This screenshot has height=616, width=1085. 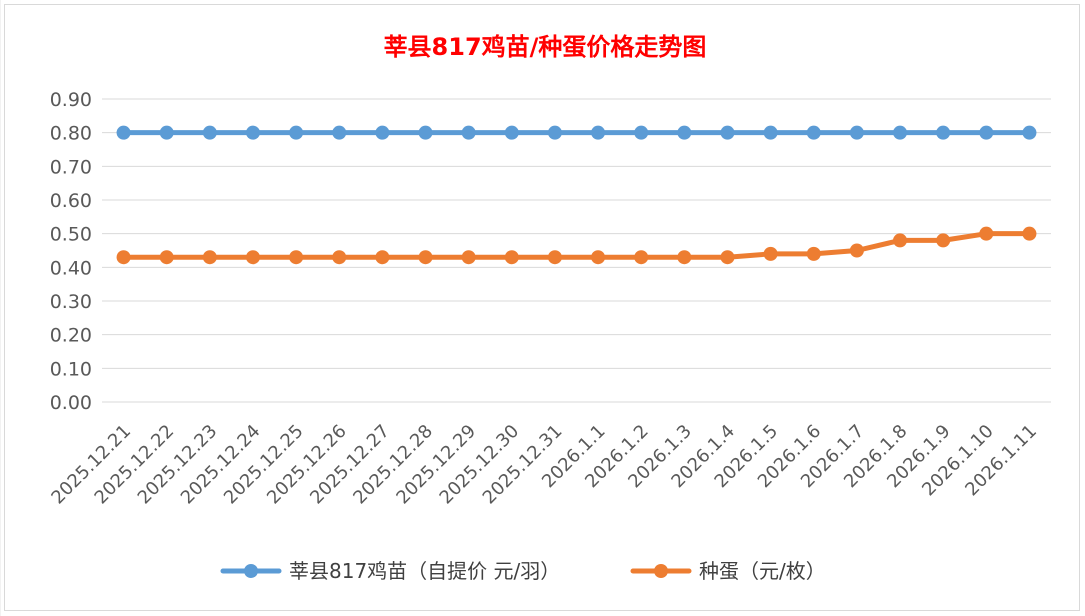 I want to click on y-tick-label: 0.60, so click(x=71, y=201).